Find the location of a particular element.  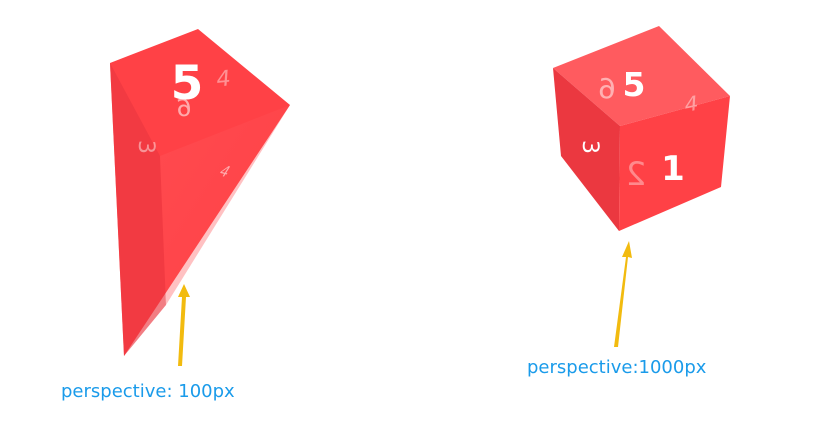

left-arrow is located at coordinates (184, 325).